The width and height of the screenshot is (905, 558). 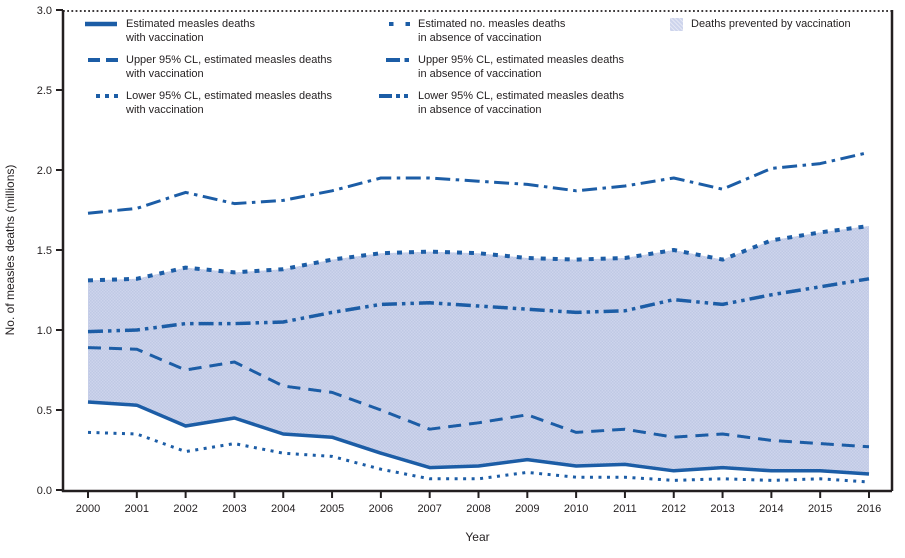 What do you see at coordinates (771, 509) in the screenshot?
I see `svg-text: 2014` at bounding box center [771, 509].